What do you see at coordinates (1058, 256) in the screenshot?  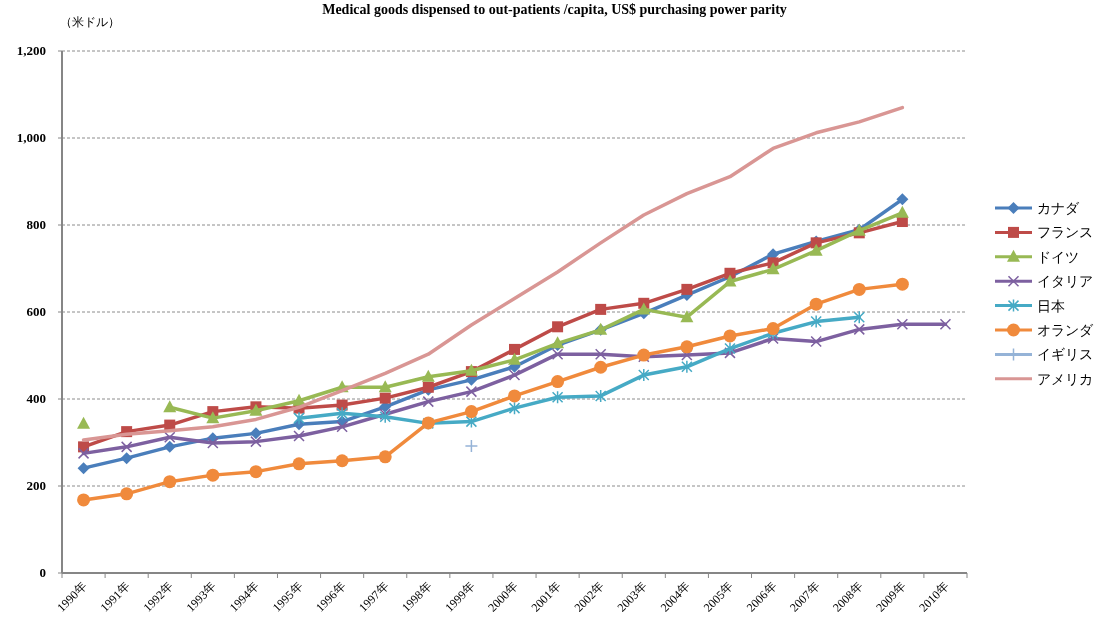 I see `legend-label: ドイツ` at bounding box center [1058, 256].